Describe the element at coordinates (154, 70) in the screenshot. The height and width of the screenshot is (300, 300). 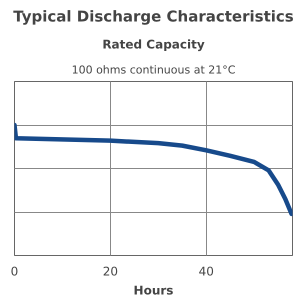
I see `text: 100 ohms continuous at 21°C` at that location.